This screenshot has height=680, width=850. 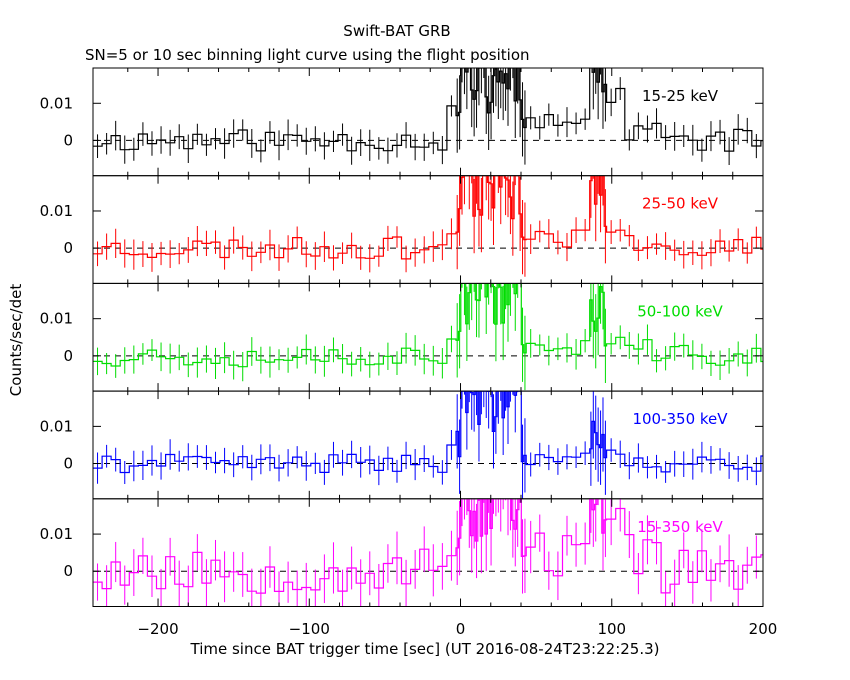 I want to click on x-tick-labels: −200 −100 0 100 200, so click(x=457, y=629).